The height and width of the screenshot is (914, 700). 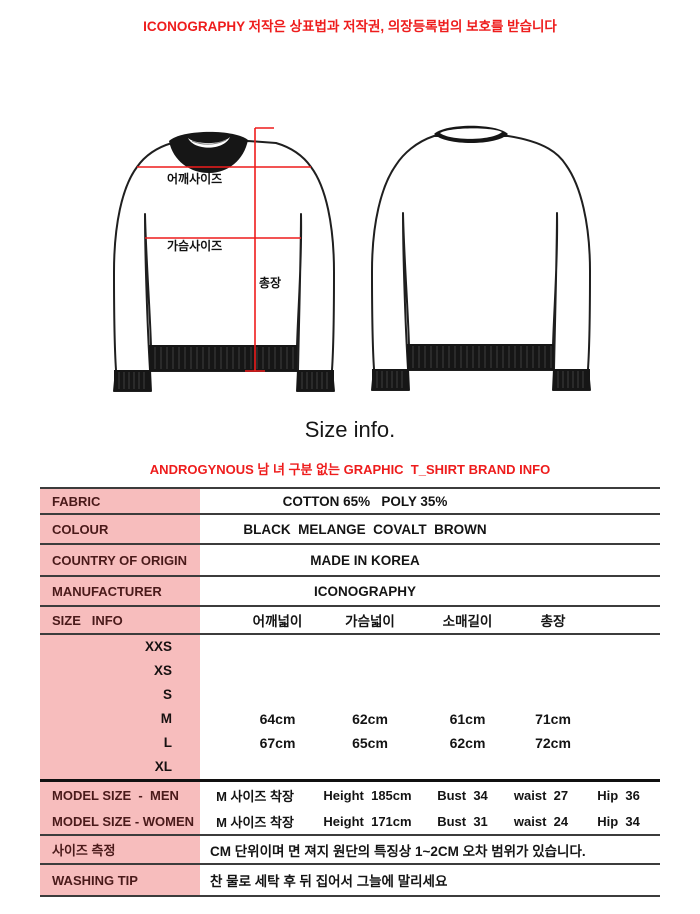 I want to click on row-label: FABRIC, so click(x=120, y=501).